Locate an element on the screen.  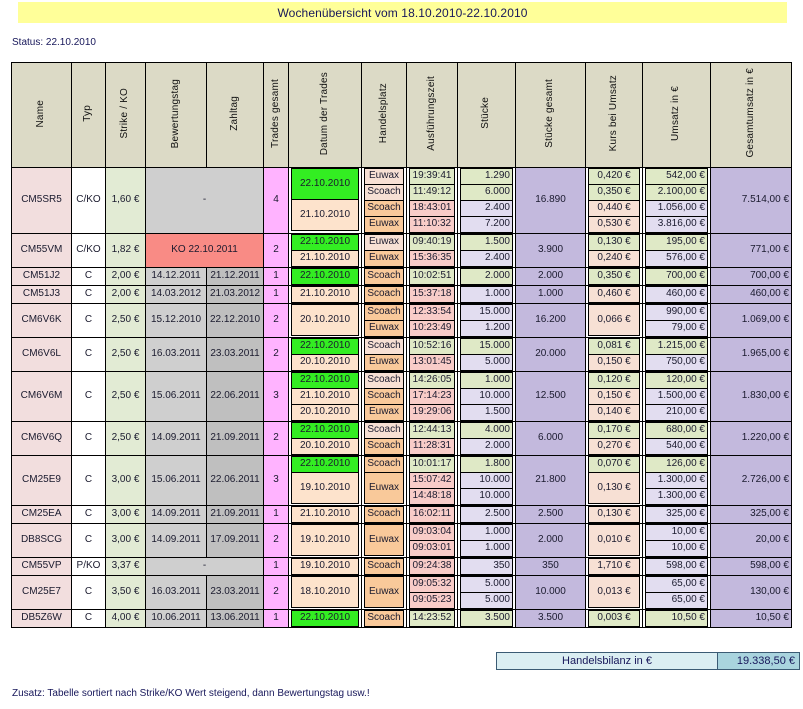
cell-ausfuehrungszeit: 17:14:23 is located at coordinates (432, 396).